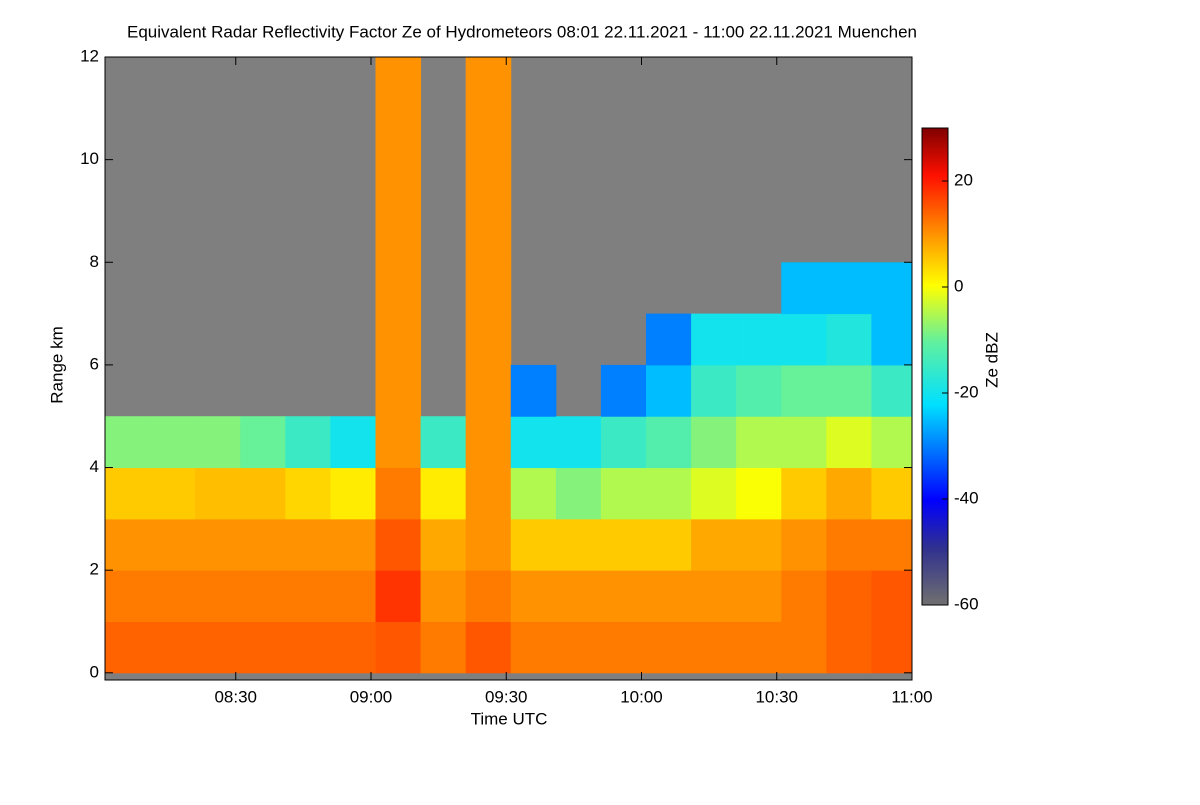 Image resolution: width=1200 pixels, height=805 pixels. Describe the element at coordinates (371, 696) in the screenshot. I see `x-tick-label: 09:00` at that location.